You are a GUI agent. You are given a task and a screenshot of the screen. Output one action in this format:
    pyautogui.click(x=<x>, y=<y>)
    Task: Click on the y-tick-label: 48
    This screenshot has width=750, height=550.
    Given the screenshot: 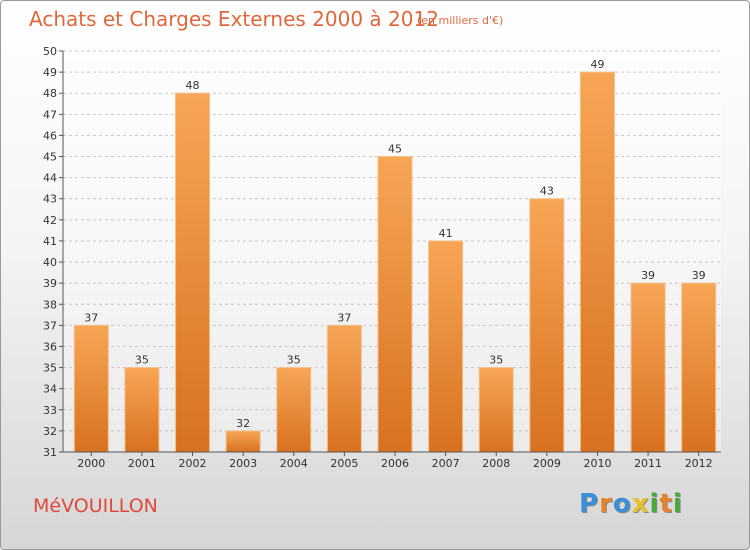 What is the action you would take?
    pyautogui.click(x=50, y=93)
    